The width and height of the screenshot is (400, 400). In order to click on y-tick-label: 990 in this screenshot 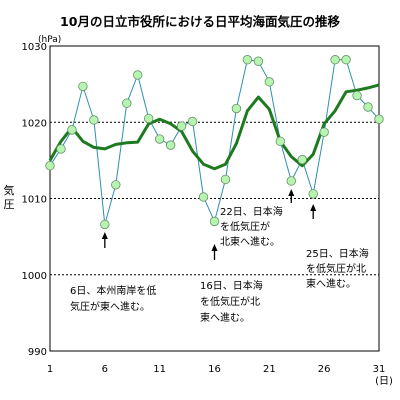, I will do `click(37, 352)`.